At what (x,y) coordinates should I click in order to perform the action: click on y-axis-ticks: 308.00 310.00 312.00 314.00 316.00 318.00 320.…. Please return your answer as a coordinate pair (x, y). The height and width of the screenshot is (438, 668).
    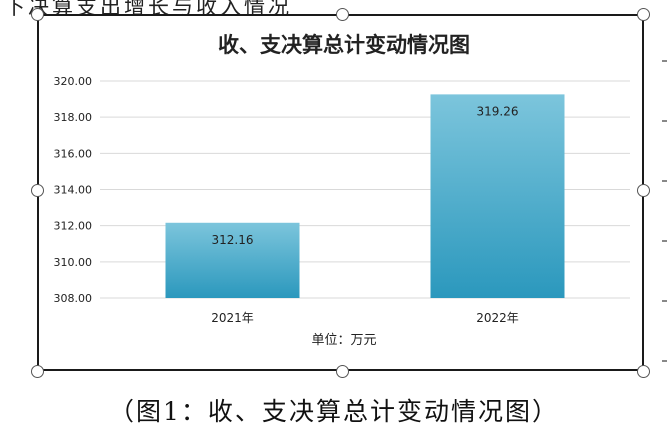
    Looking at the image, I should click on (73, 190).